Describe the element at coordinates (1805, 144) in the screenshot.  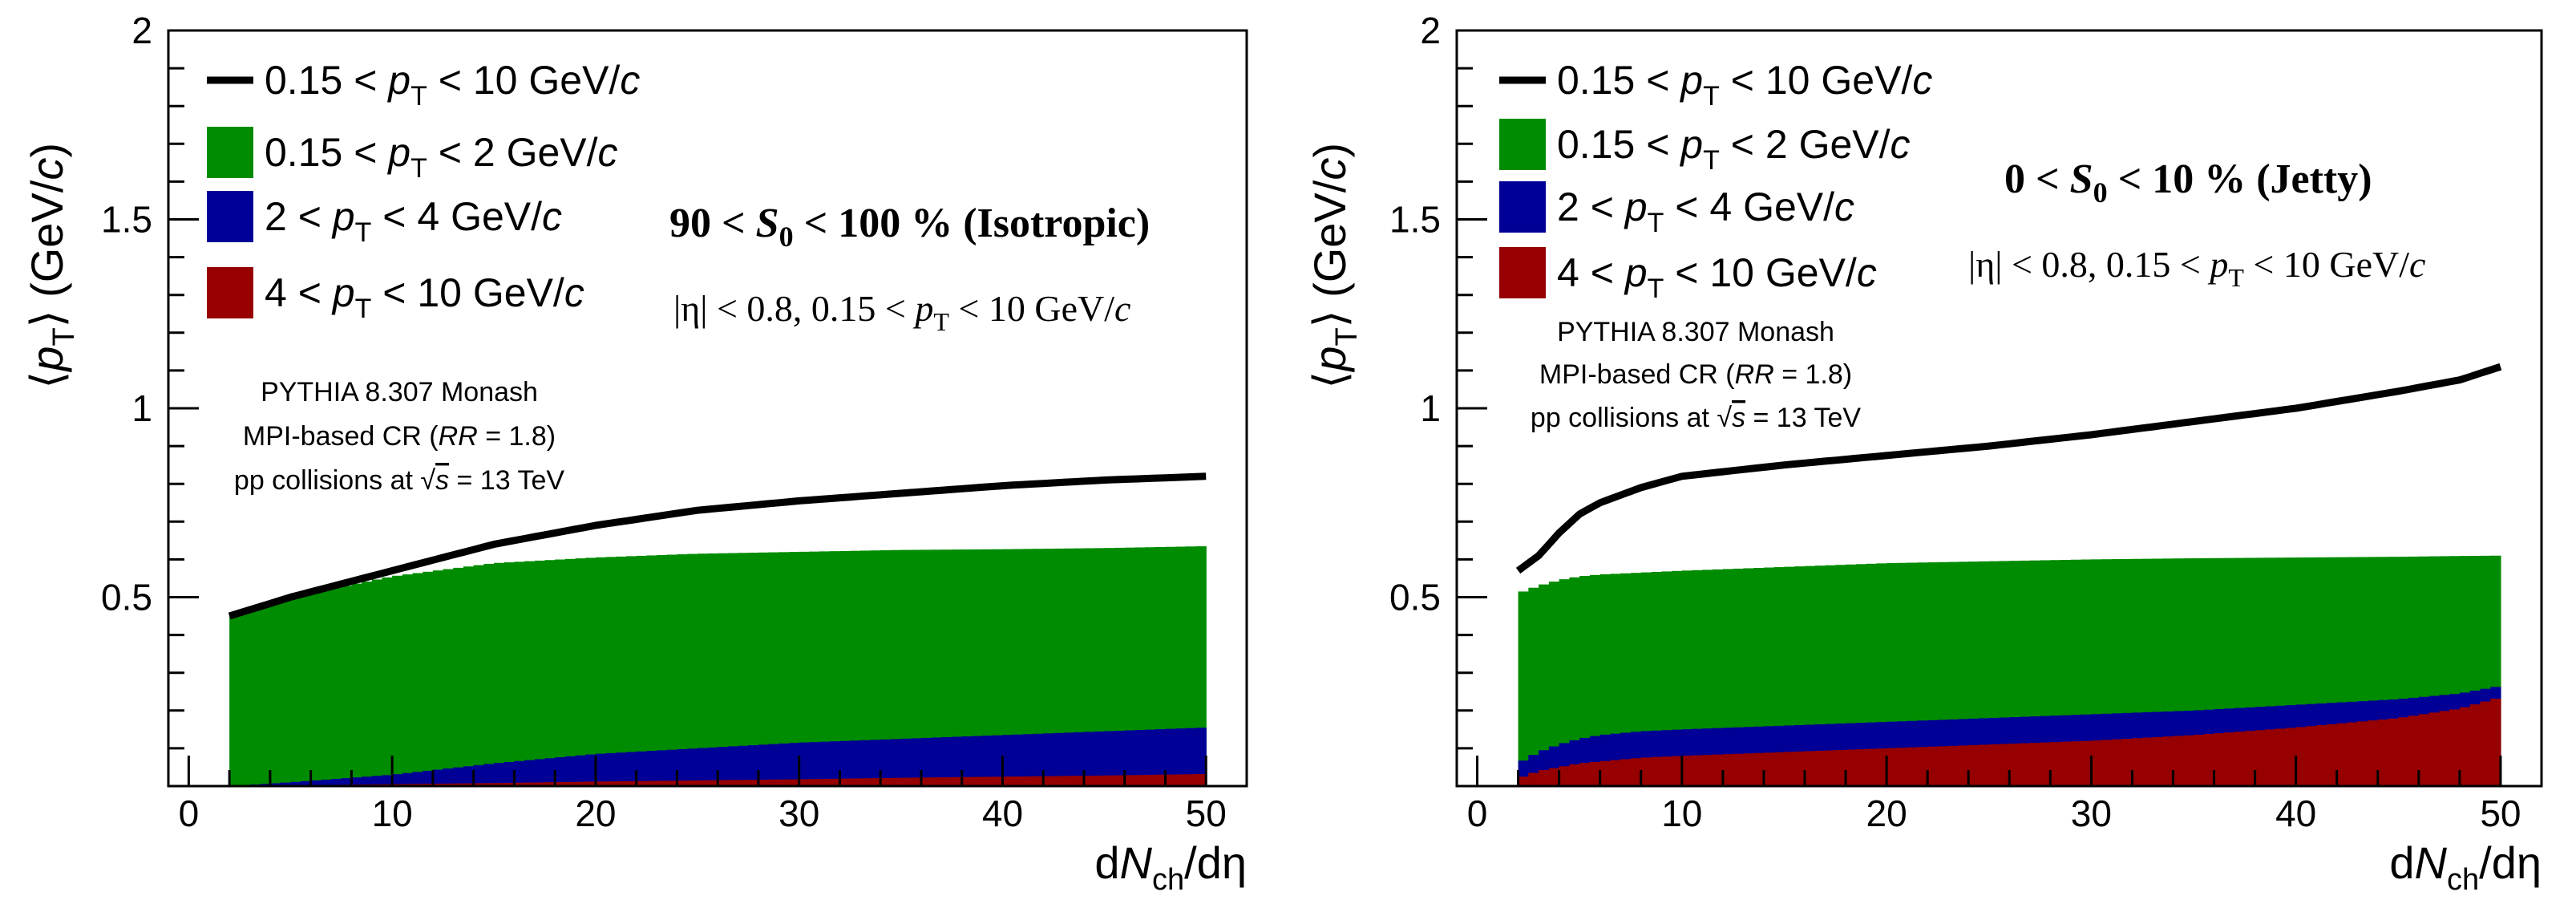
I see `legend-post: < 2 GeV/` at that location.